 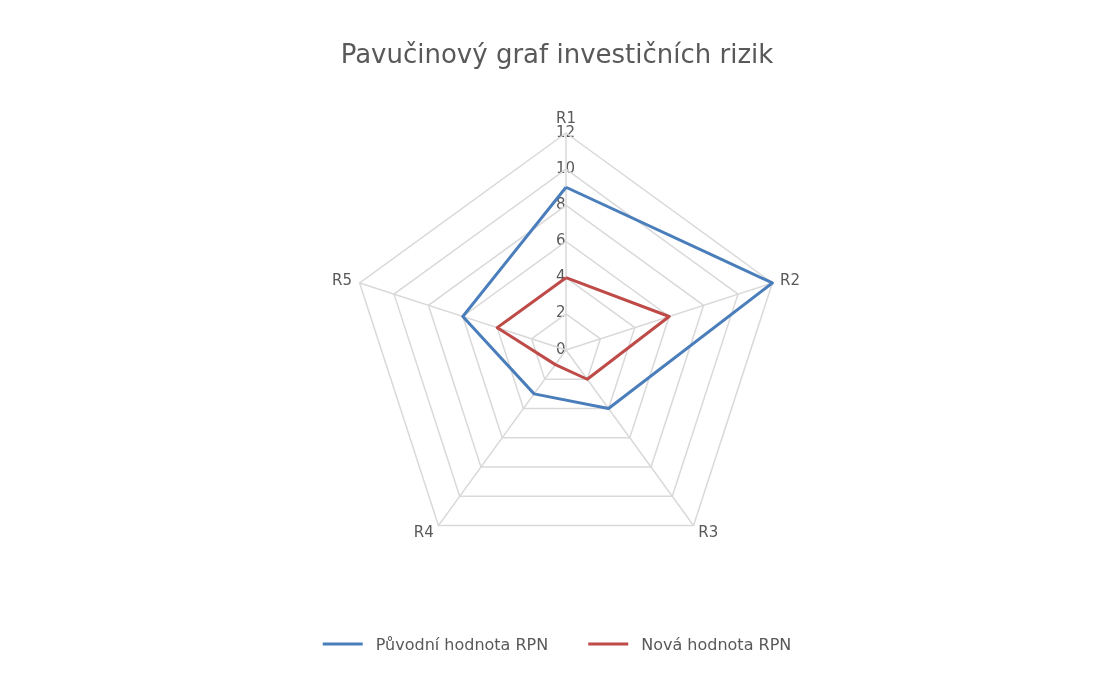 I want to click on y-tick-label: 6, so click(x=561, y=240).